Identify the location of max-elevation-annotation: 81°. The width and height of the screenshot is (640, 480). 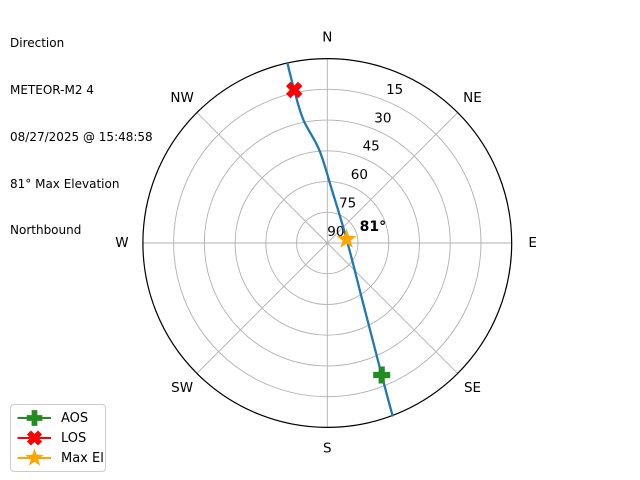
(373, 227).